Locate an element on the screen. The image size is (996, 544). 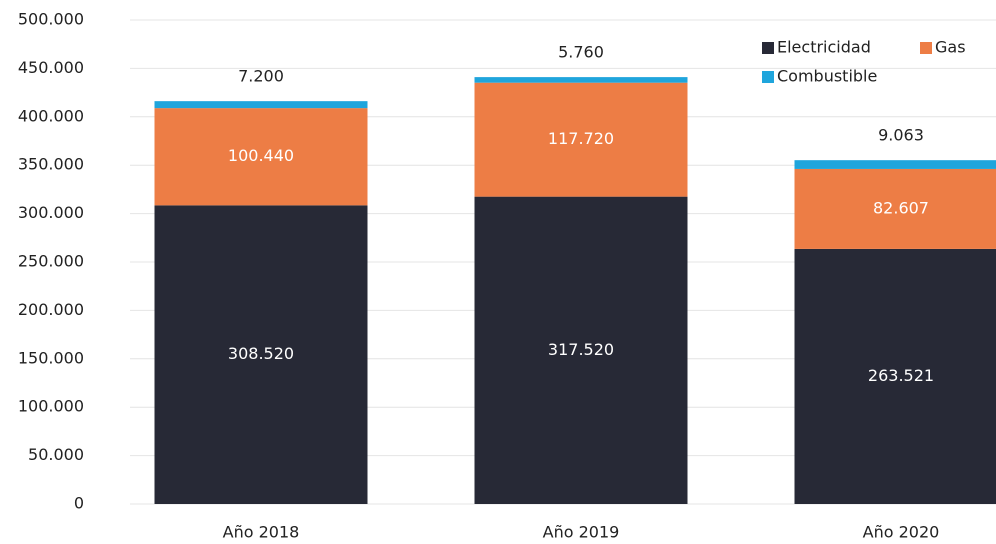
y-tick-label: 200.000 is located at coordinates (51, 309).